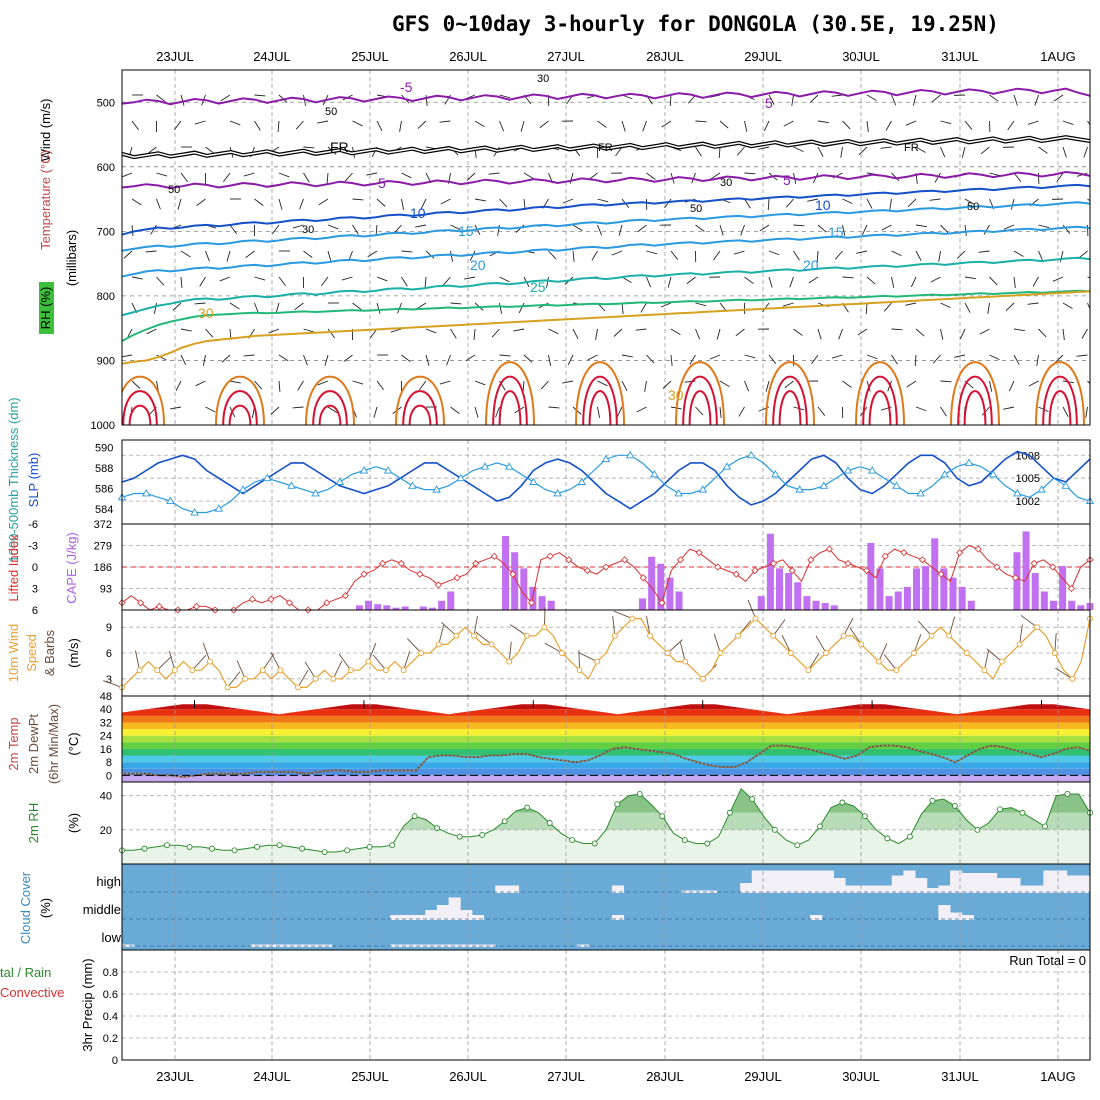 This screenshot has height=1100, width=1100. What do you see at coordinates (13, 568) in the screenshot?
I see `lifted-index-axis-label: Lifted Index` at bounding box center [13, 568].